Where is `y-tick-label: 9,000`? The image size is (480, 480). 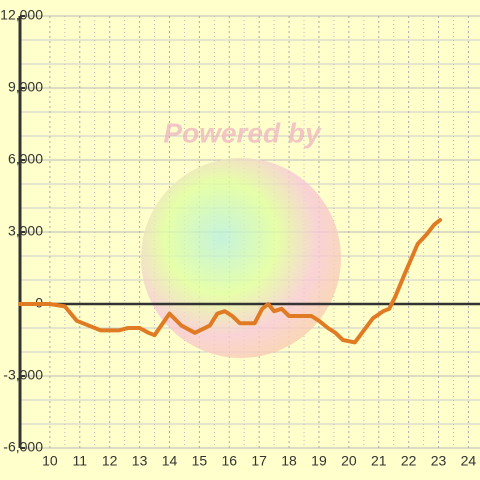
y-tick-label: 9,000 is located at coordinates (25, 87).